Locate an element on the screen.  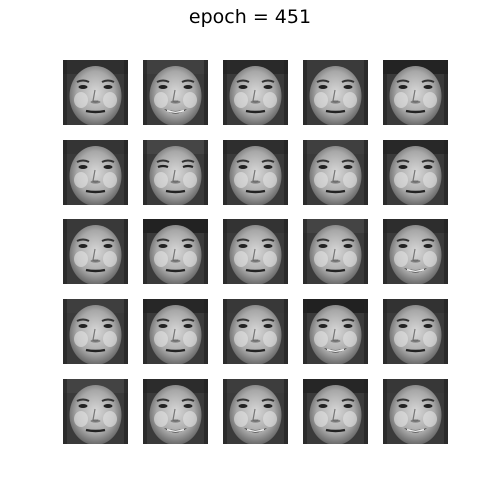
figure-title: epoch = 451 is located at coordinates (250, 17).